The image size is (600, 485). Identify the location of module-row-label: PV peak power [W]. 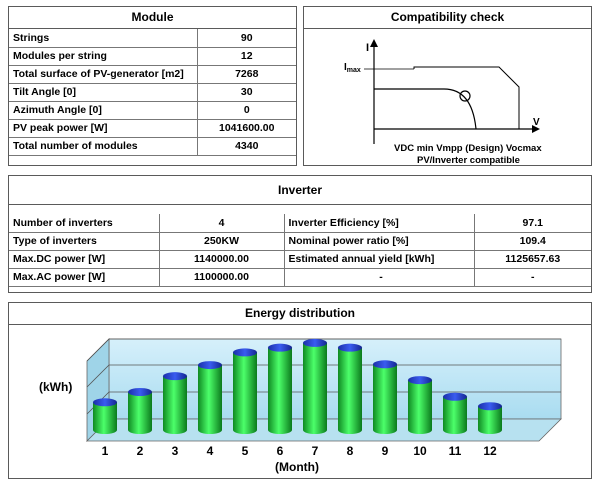
(103, 128).